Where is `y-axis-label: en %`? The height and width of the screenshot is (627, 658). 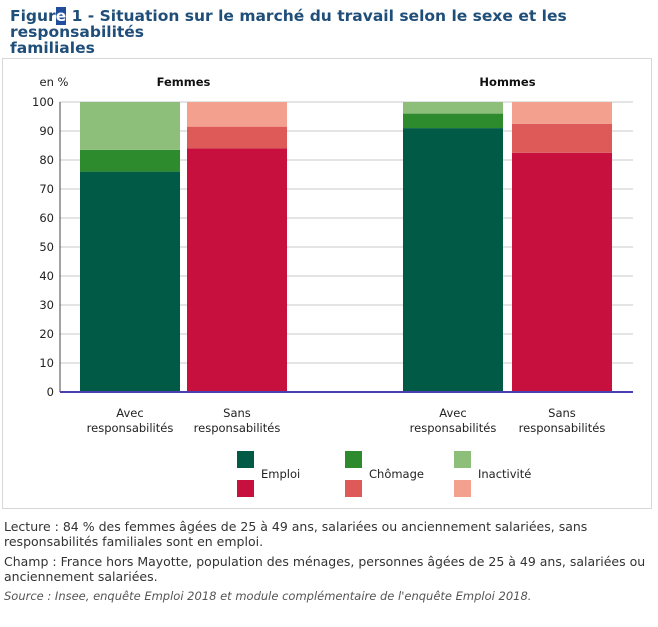 y-axis-label: en % is located at coordinates (54, 82).